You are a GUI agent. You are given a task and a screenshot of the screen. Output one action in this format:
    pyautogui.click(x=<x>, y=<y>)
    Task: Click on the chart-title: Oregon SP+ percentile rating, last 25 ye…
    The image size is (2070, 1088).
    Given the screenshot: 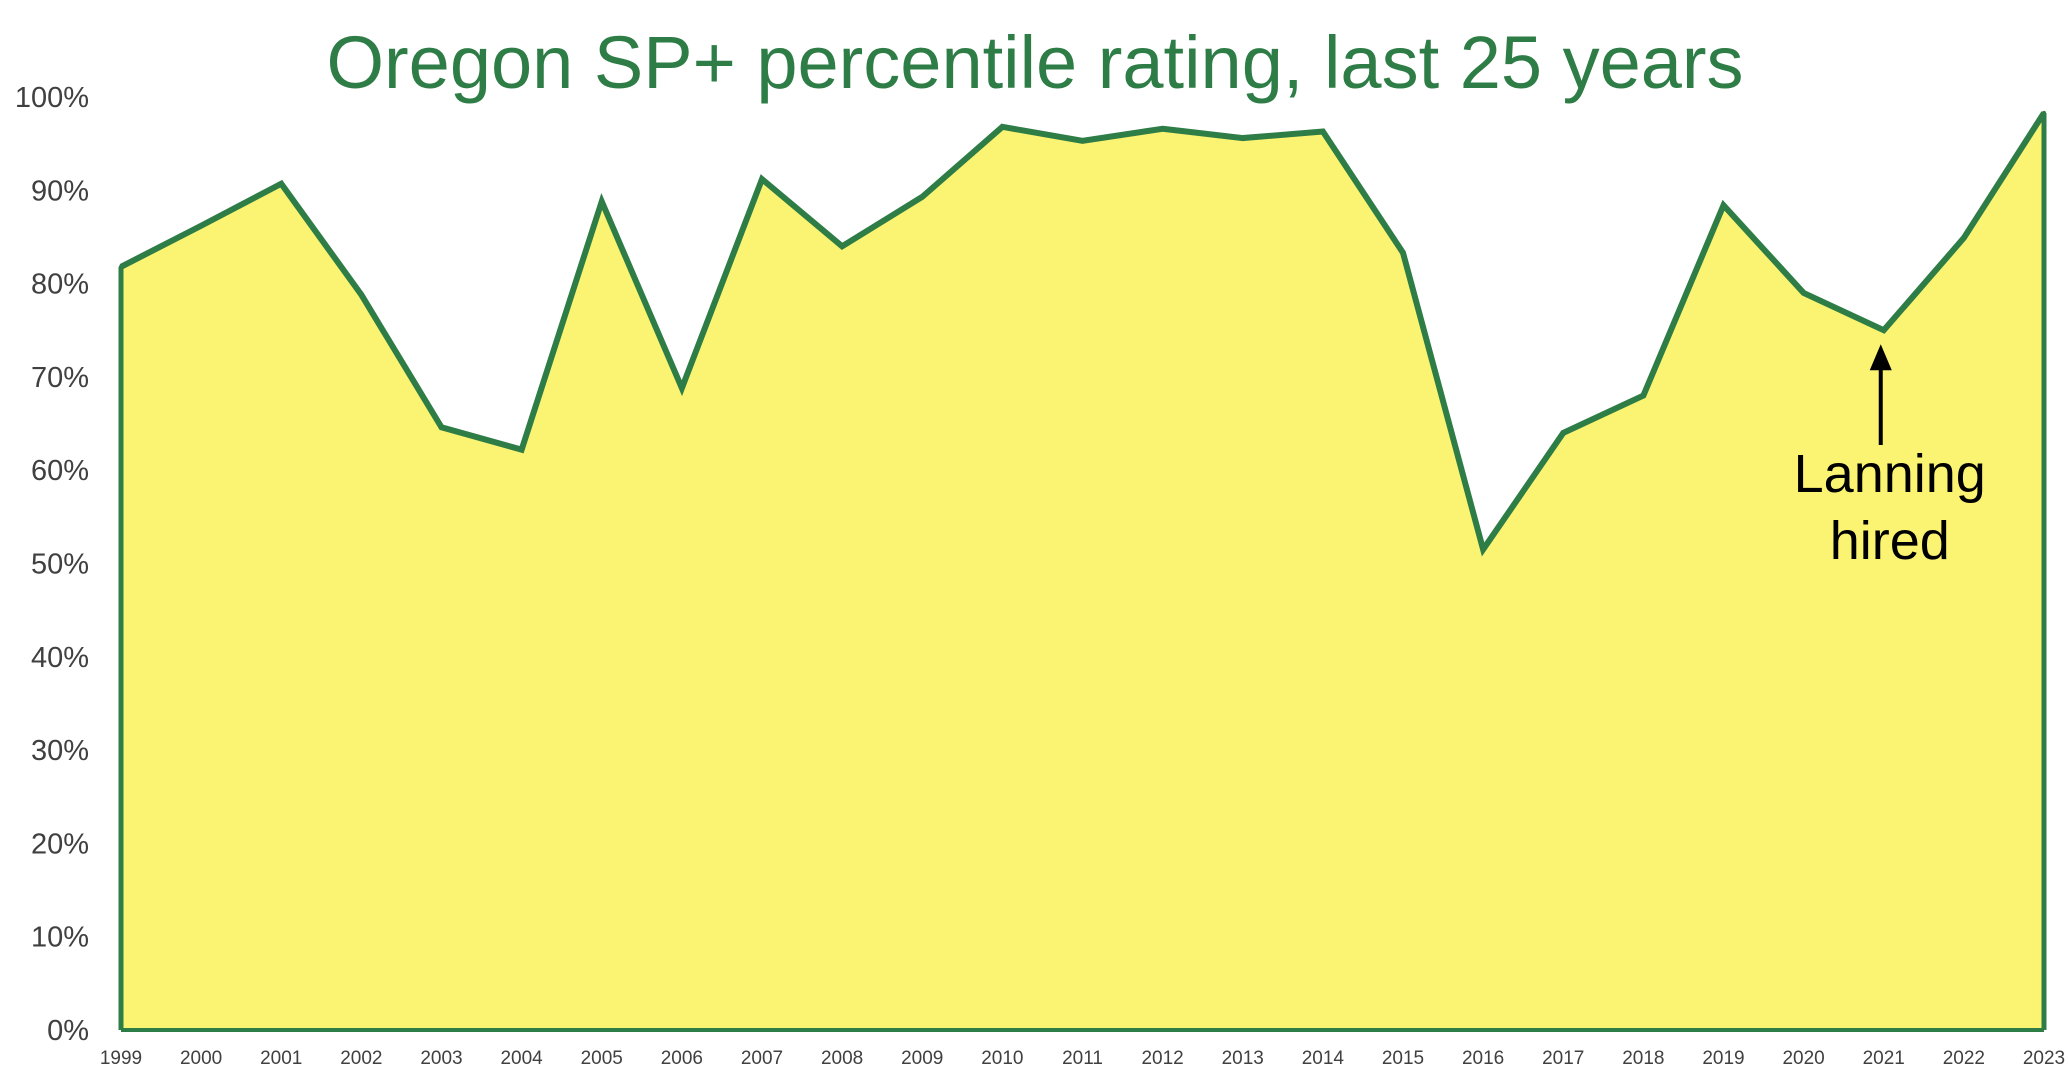 What is the action you would take?
    pyautogui.click(x=1035, y=62)
    